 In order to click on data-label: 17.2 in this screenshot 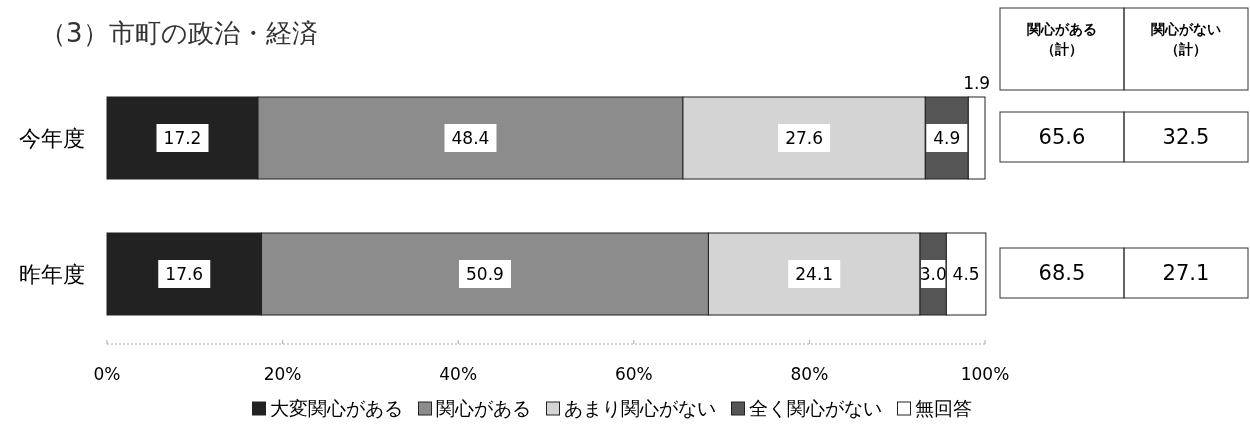, I will do `click(182, 138)`.